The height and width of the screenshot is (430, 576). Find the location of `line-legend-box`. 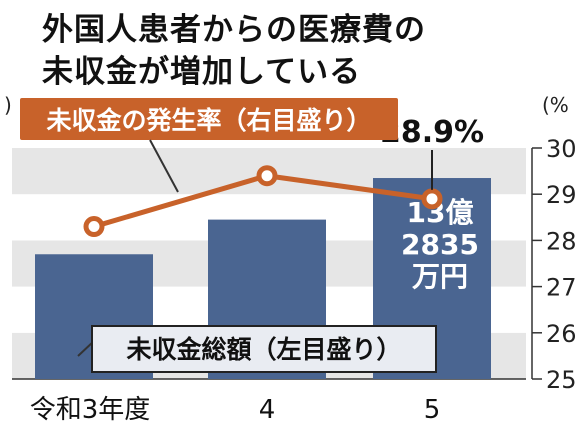

line-legend-box is located at coordinates (209, 119).